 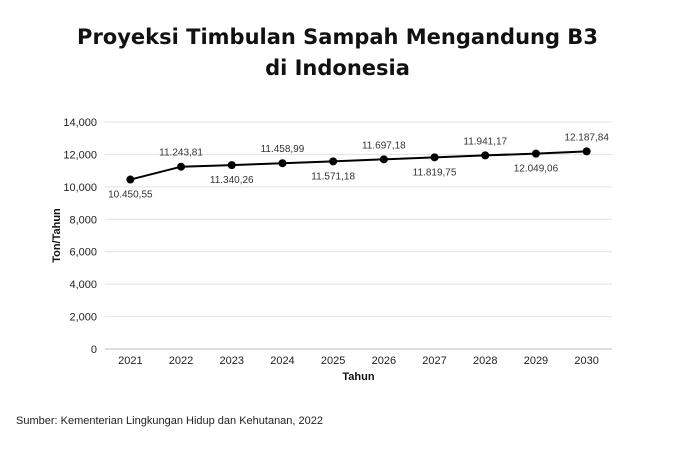 I want to click on x-axis-title: Tahun, so click(x=358, y=377).